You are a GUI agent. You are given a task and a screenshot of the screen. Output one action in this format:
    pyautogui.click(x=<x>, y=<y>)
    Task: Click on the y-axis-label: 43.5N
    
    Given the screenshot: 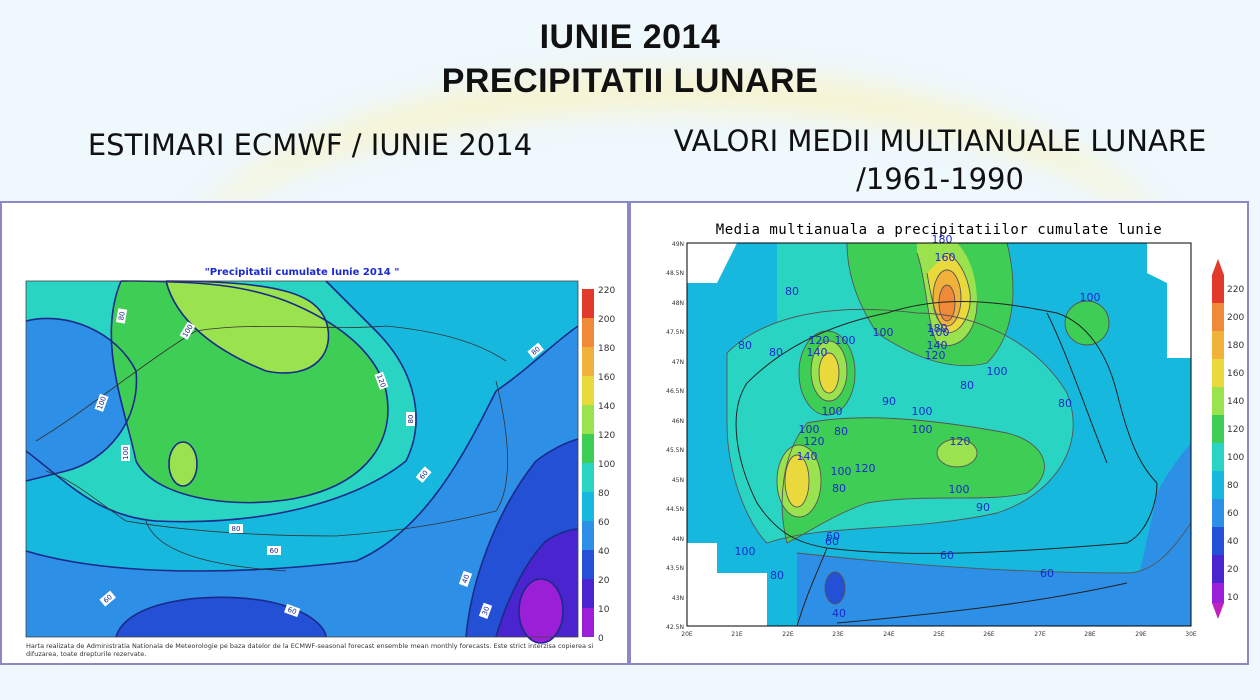 What is the action you would take?
    pyautogui.click(x=675, y=568)
    